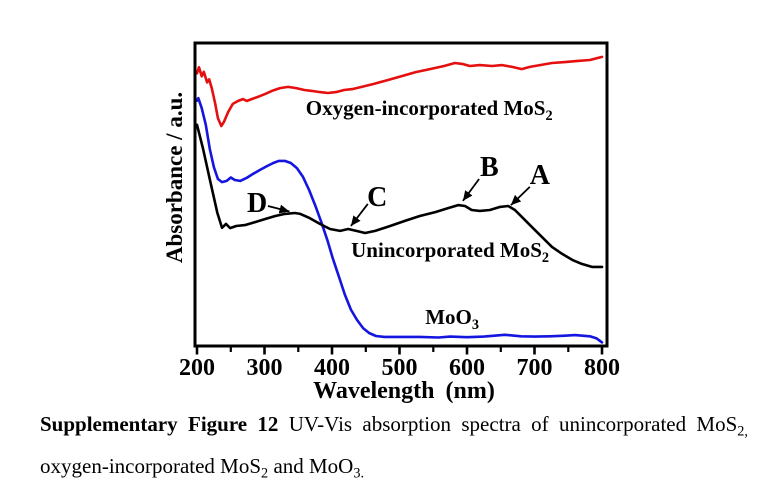 The image size is (778, 501). I want to click on x-axis-title: Wavelength (nm), so click(404, 391).